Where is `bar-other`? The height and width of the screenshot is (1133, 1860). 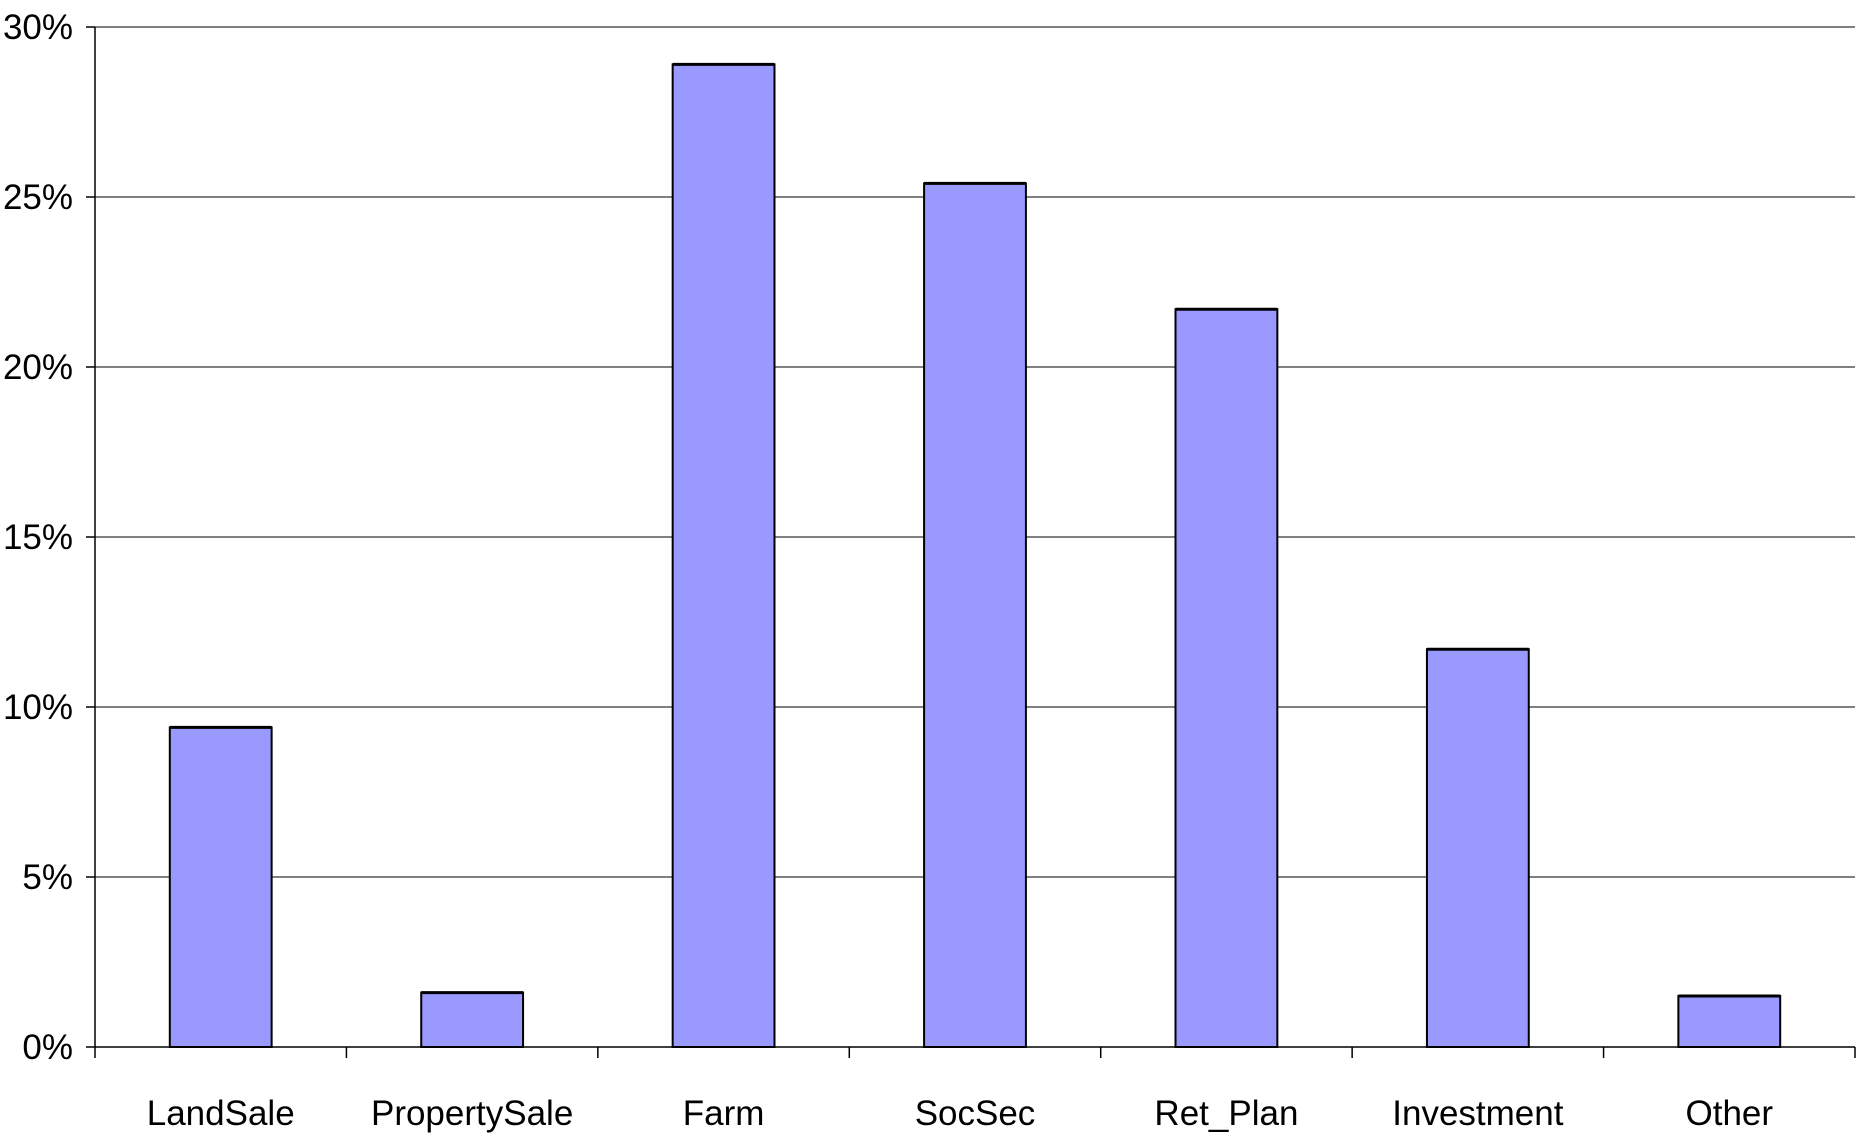
bar-other is located at coordinates (1729, 1021).